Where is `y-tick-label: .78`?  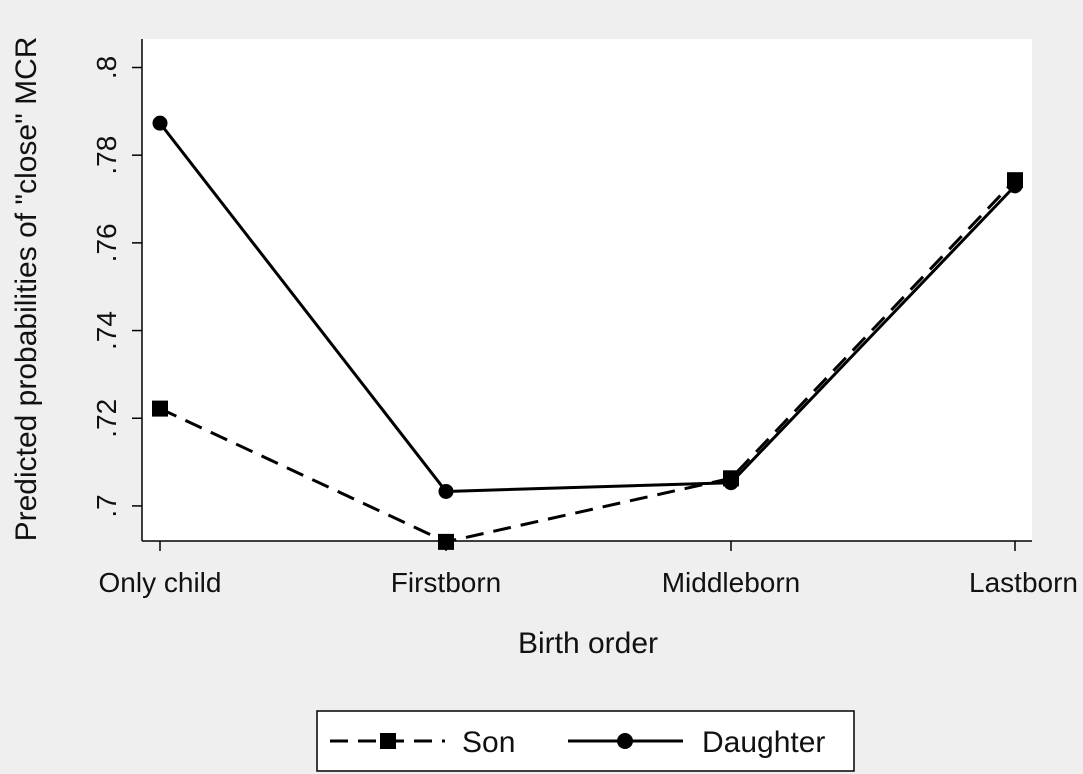 y-tick-label: .78 is located at coordinates (106, 155).